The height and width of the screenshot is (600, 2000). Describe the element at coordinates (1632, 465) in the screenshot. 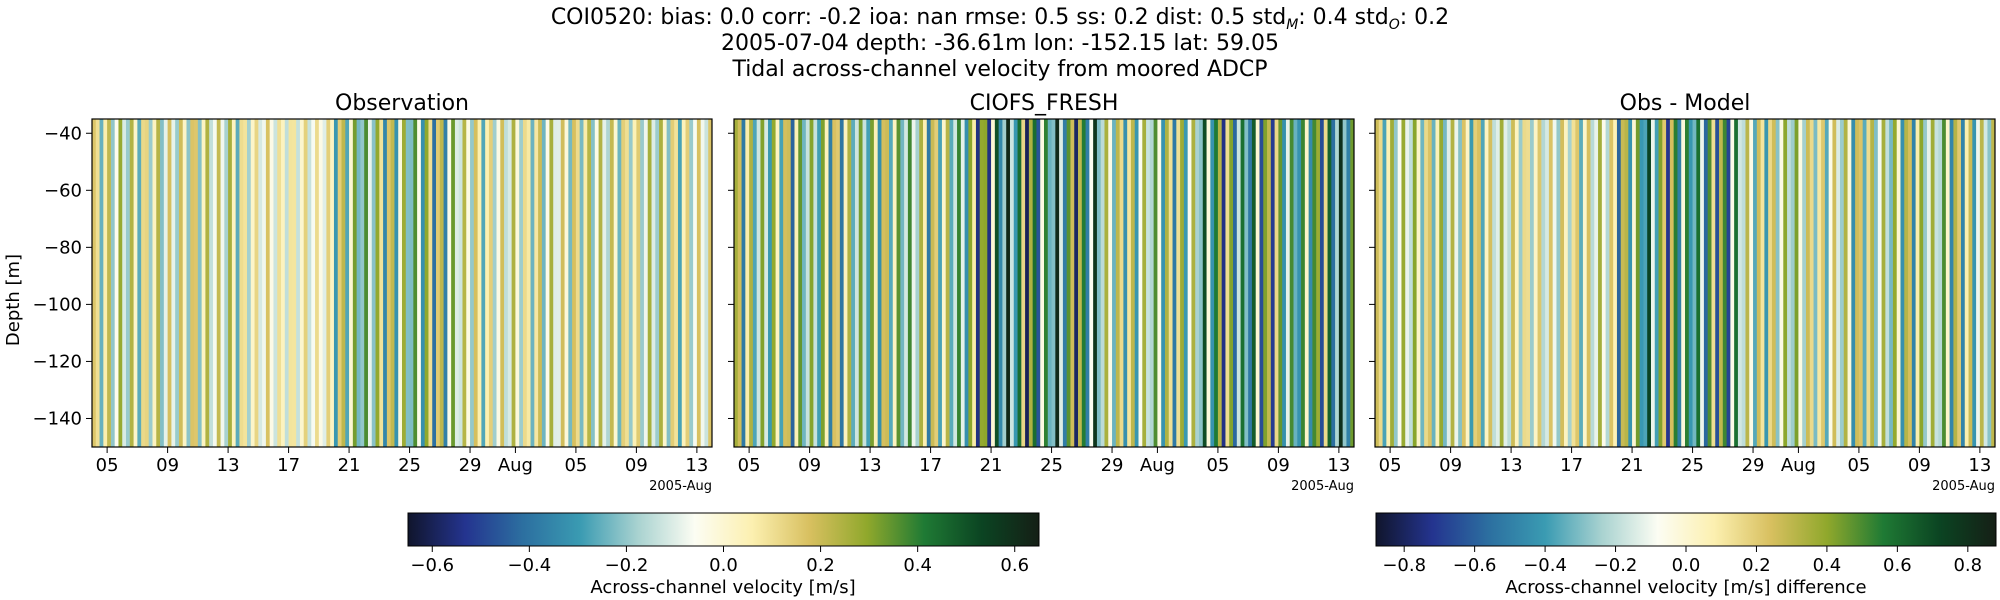

I see `x-tick-label: 21` at that location.